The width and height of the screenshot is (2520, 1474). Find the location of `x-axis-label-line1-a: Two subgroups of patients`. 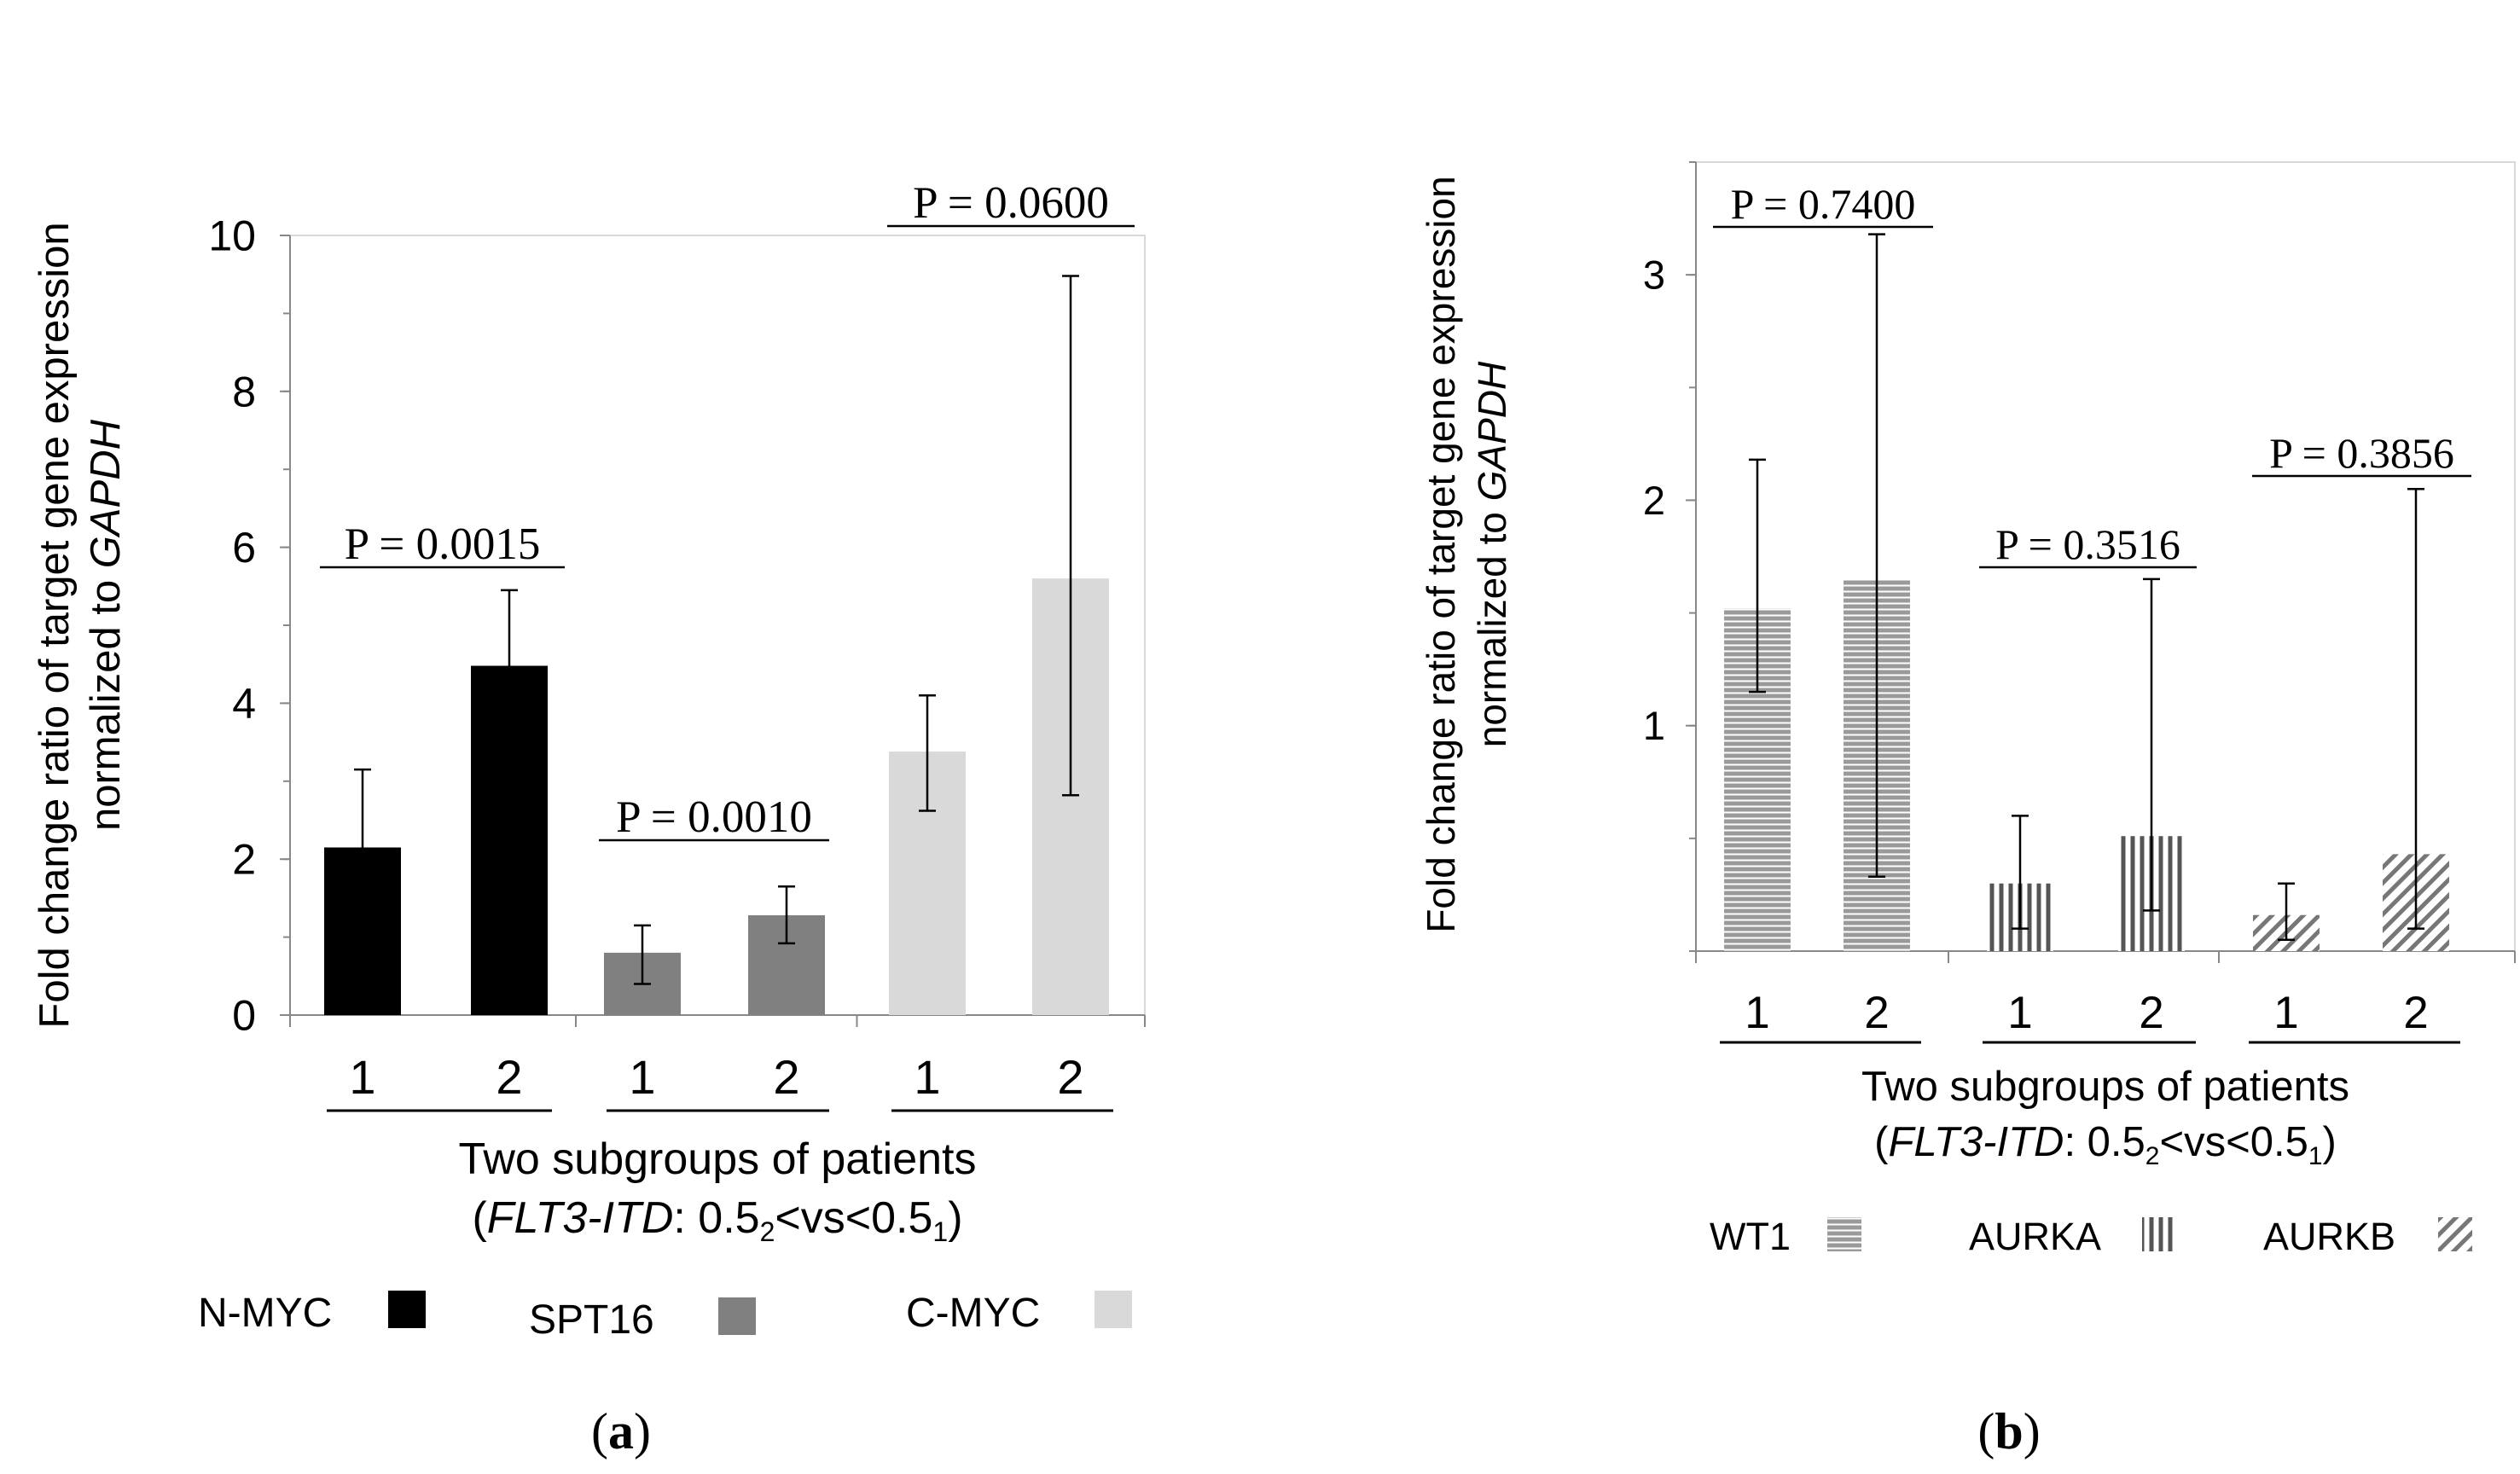

x-axis-label-line1-a: Two subgroups of patients is located at coordinates (717, 1159).